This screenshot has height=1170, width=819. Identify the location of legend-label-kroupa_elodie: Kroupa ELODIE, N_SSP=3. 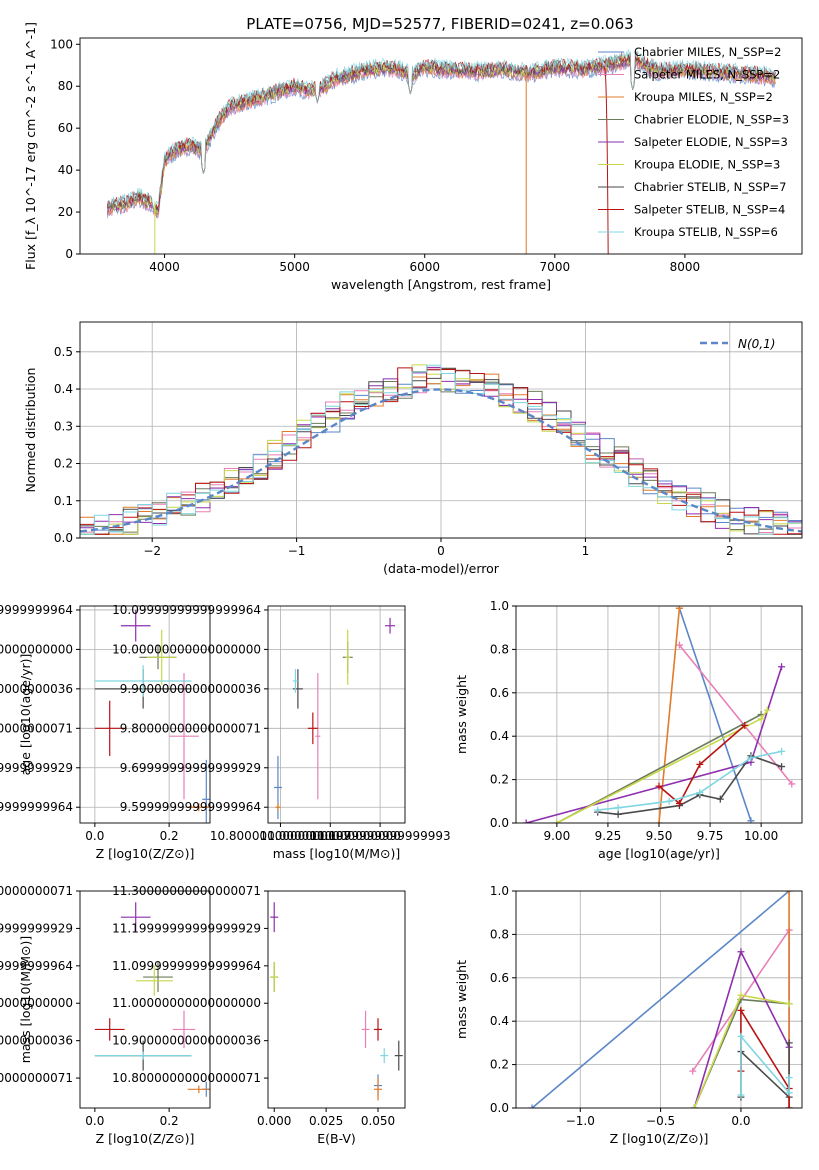
(707, 165).